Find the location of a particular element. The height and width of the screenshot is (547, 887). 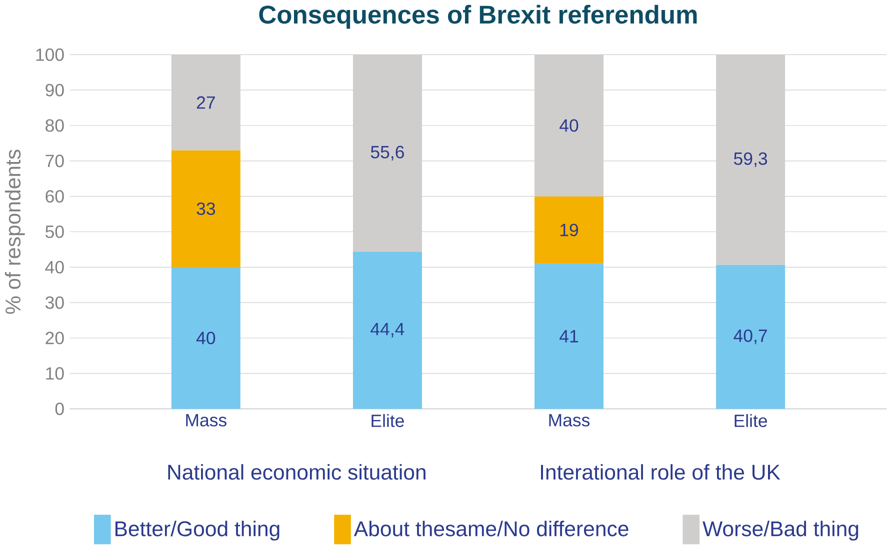

y-tick-label: 40 is located at coordinates (54, 267).